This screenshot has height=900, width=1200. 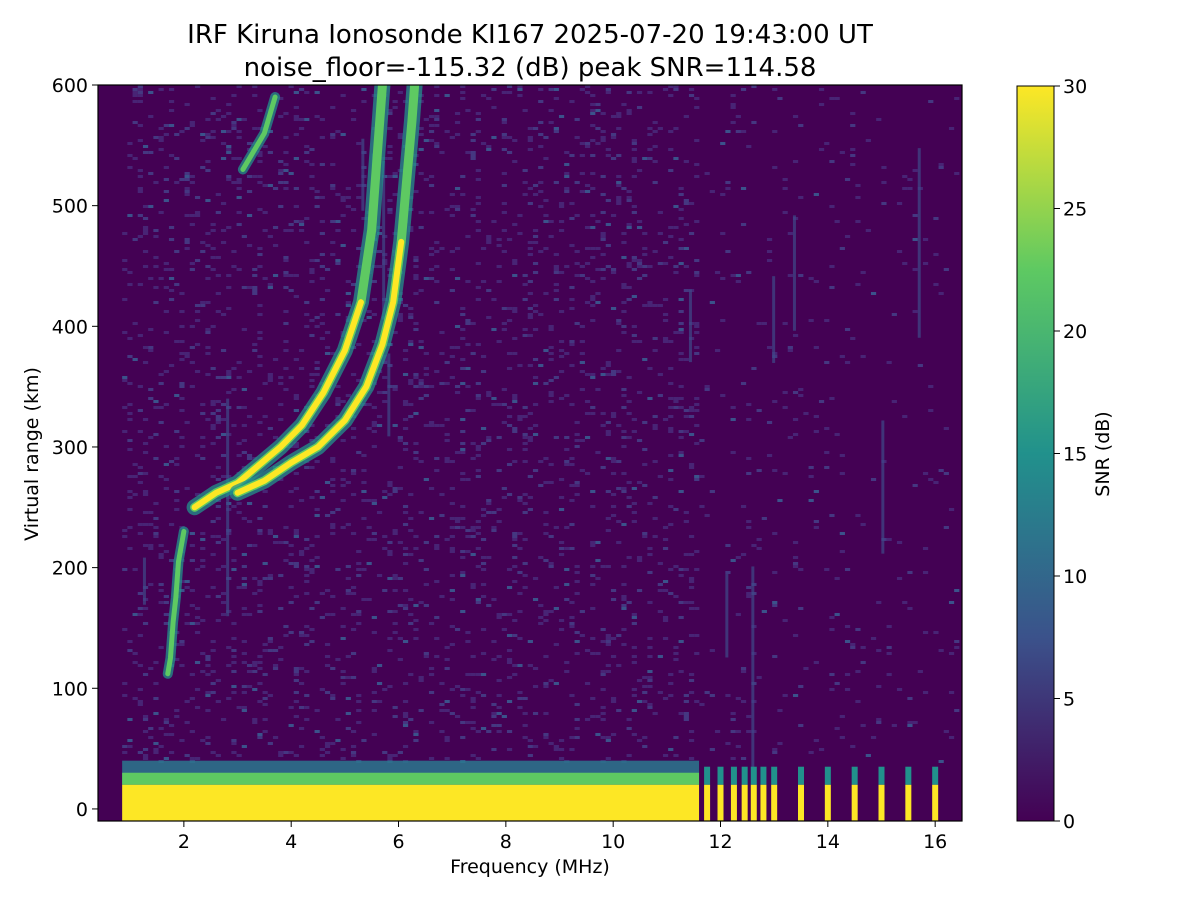 What do you see at coordinates (881, 802) in the screenshot?
I see `channel-echo` at bounding box center [881, 802].